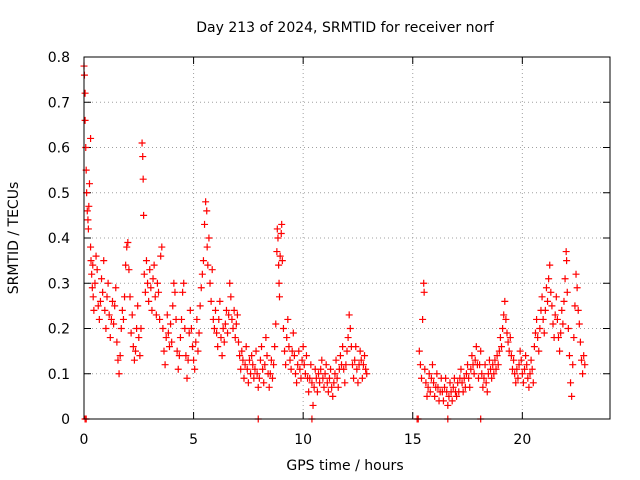  Describe the element at coordinates (59, 330) in the screenshot. I see `y-tick-label: 0.2` at that location.